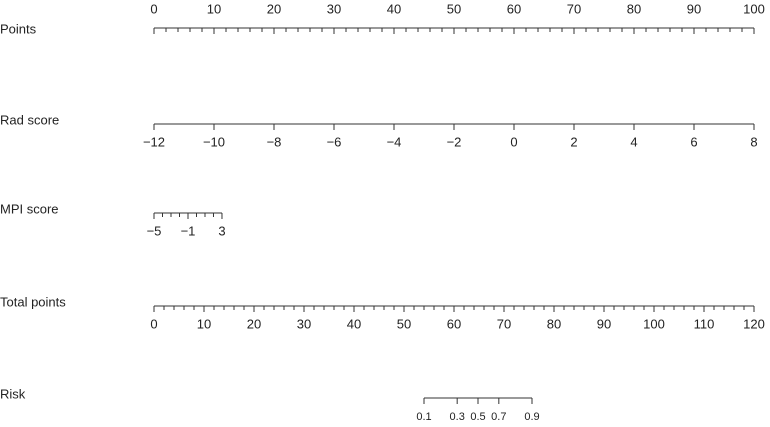 Image resolution: width=770 pixels, height=427 pixels. What do you see at coordinates (498, 417) in the screenshot?
I see `tick-label: 0.7` at bounding box center [498, 417].